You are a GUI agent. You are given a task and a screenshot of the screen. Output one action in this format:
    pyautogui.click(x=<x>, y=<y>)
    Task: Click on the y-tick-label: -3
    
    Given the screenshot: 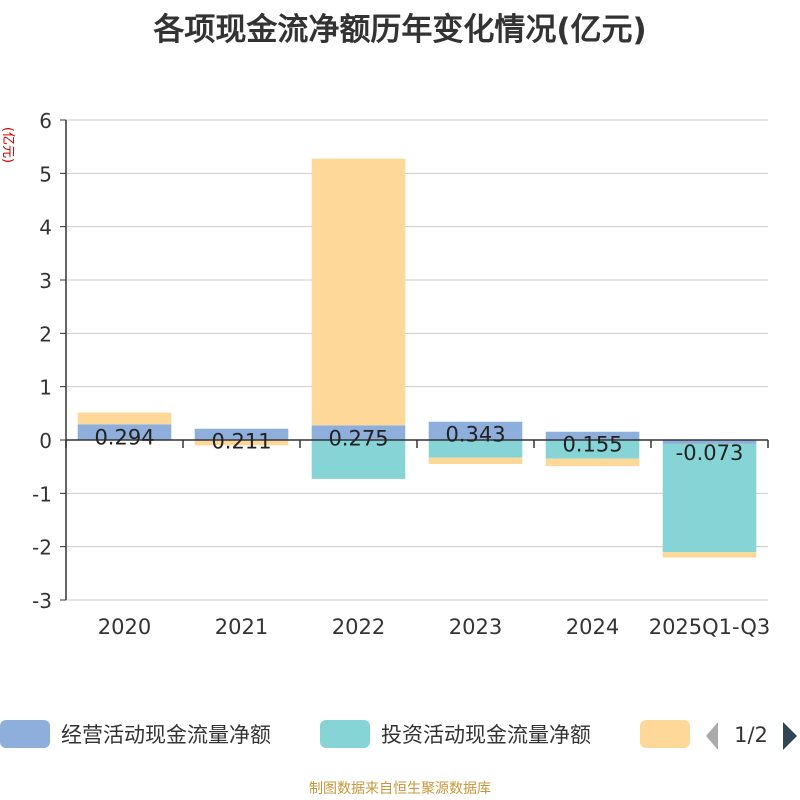 What is the action you would take?
    pyautogui.click(x=42, y=601)
    